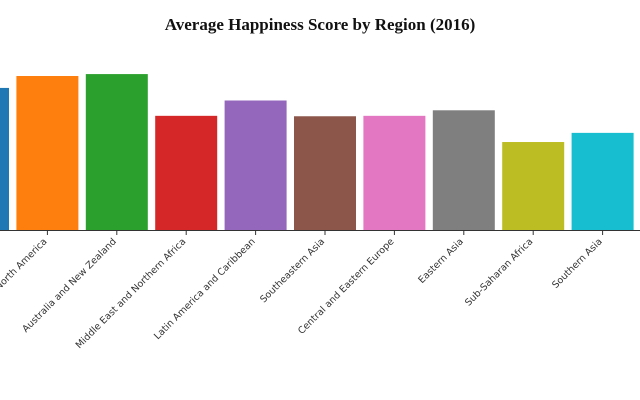 This screenshot has width=640, height=400. What do you see at coordinates (292, 270) in the screenshot?
I see `x-tick-label: Southeastern Asia` at bounding box center [292, 270].